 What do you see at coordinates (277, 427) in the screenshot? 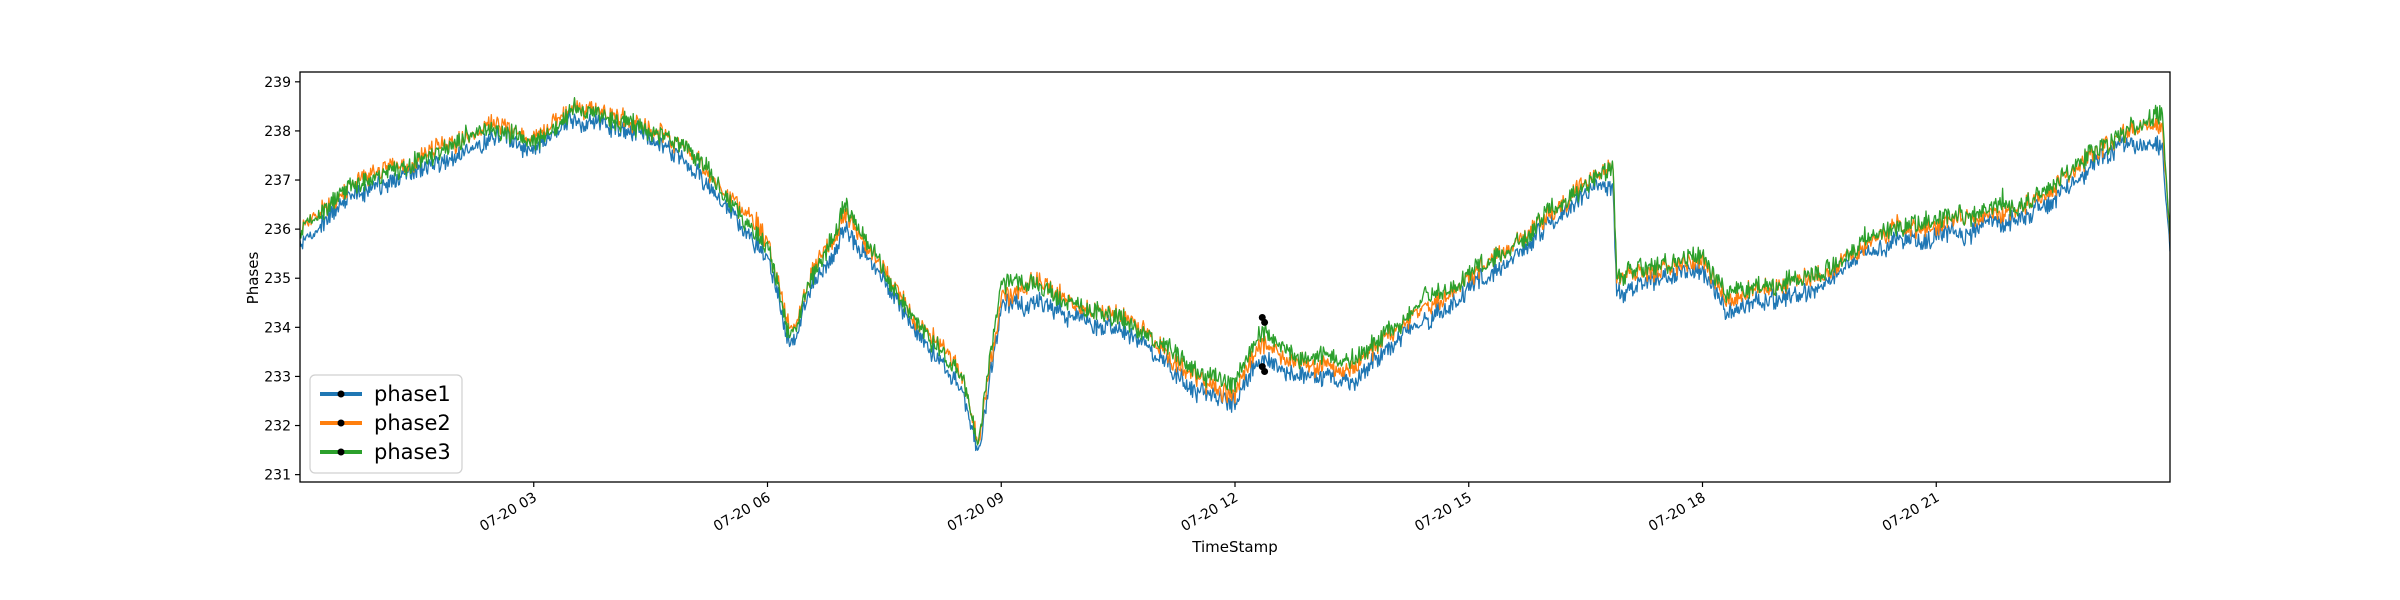
I see `y-tick-label: 232` at bounding box center [277, 427].